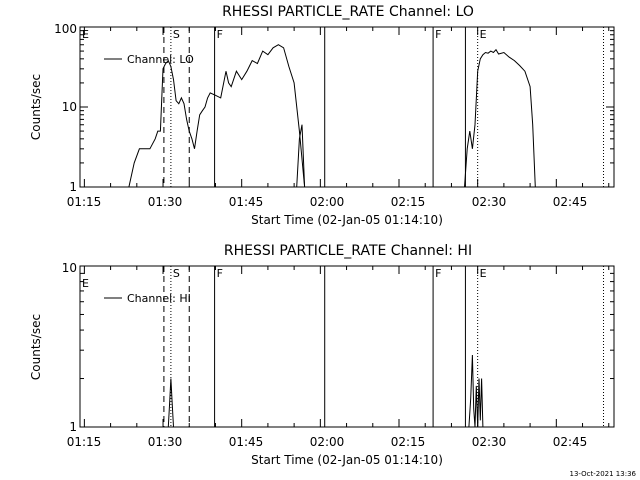 Image resolution: width=640 pixels, height=480 pixels. What do you see at coordinates (348, 12) in the screenshot?
I see `chart-title: RHESSI PARTICLE_RATE Channel: LO` at bounding box center [348, 12].